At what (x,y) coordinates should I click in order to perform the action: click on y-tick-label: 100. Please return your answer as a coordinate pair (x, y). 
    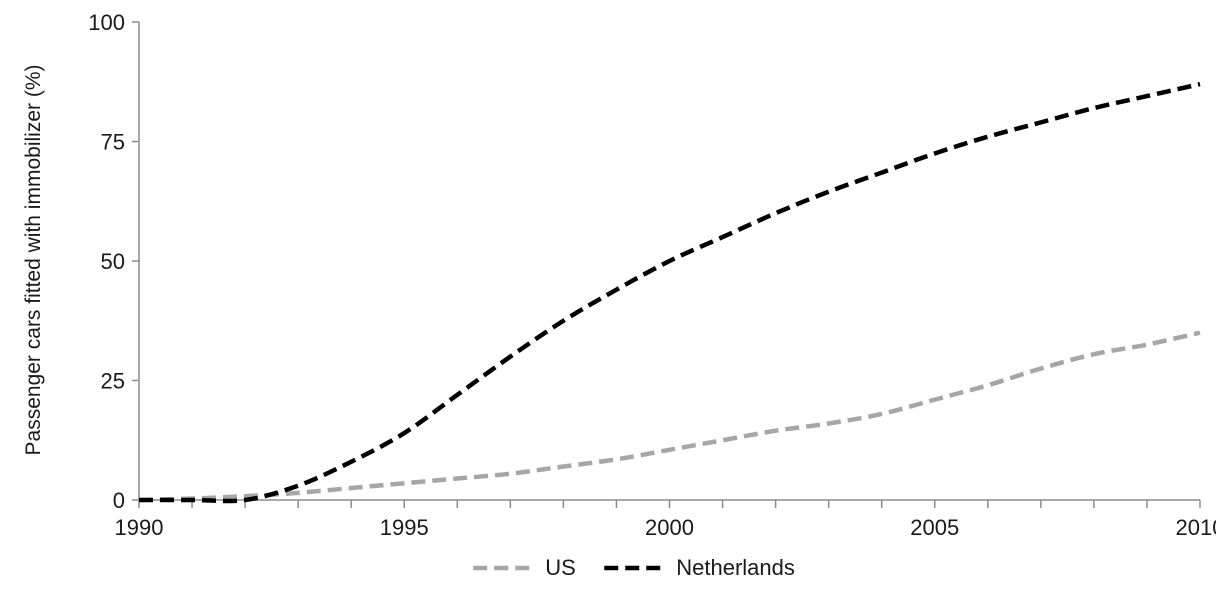
    Looking at the image, I should click on (106, 22).